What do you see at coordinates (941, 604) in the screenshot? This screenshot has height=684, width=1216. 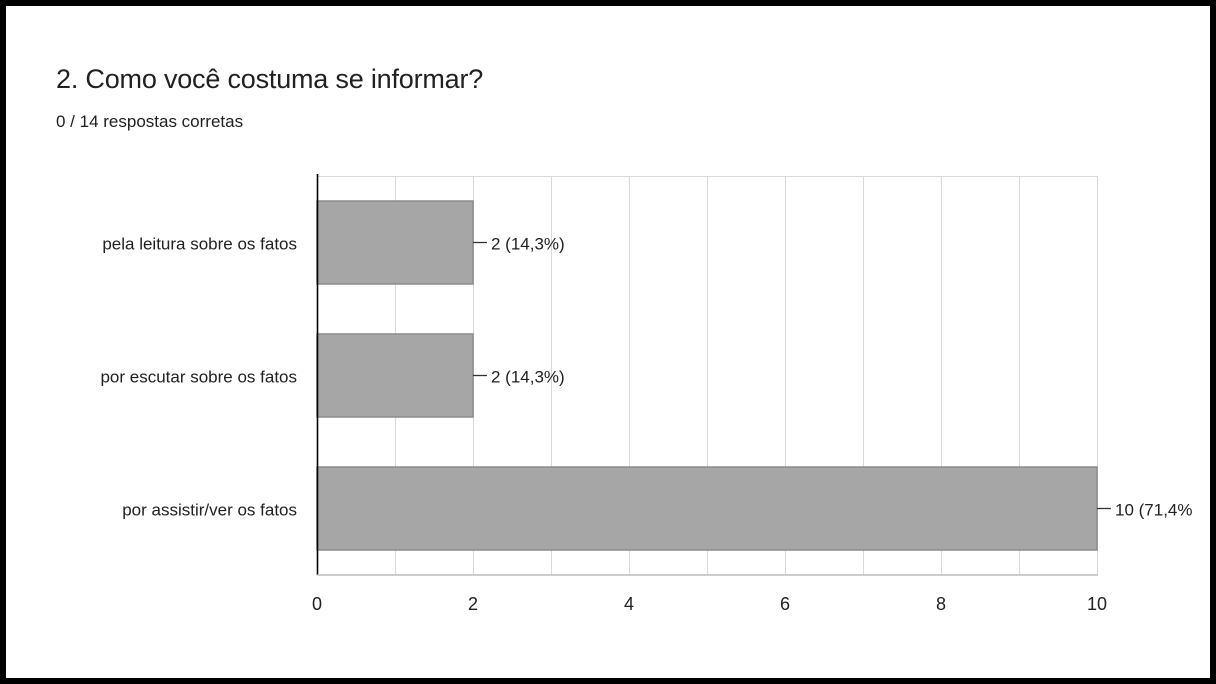 I see `x-tick-label: 8` at bounding box center [941, 604].